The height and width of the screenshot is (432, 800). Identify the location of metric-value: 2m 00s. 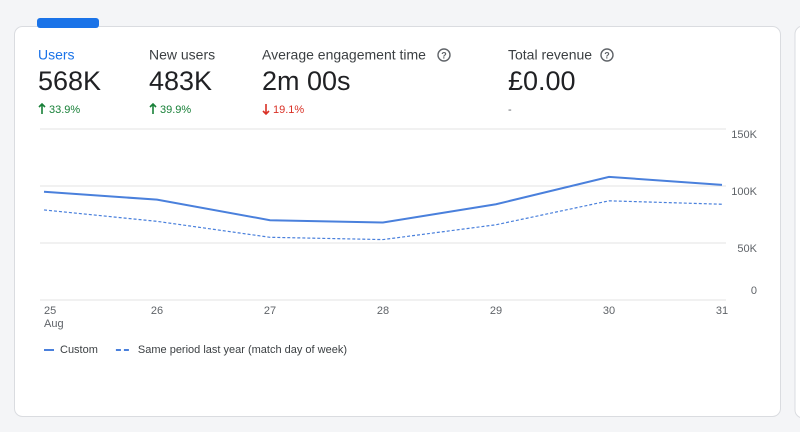
(306, 81).